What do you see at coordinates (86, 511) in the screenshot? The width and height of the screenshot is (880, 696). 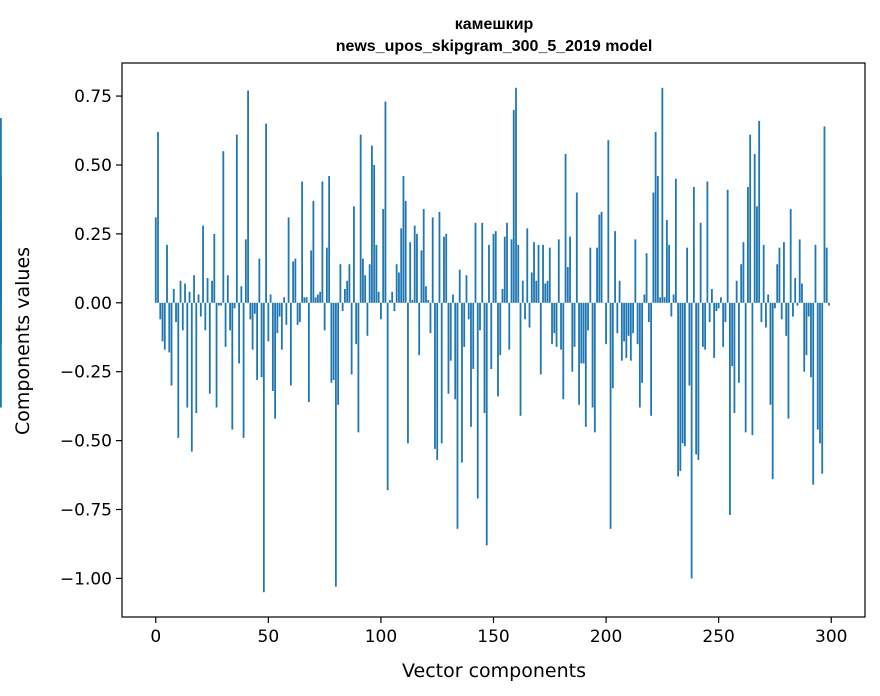 I see `y-tick-label: −0.75` at bounding box center [86, 511].